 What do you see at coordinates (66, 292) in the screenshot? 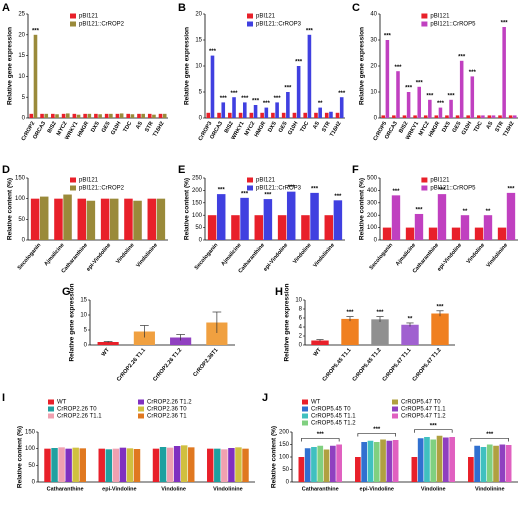
I see `panel-letter: G` at bounding box center [66, 292].